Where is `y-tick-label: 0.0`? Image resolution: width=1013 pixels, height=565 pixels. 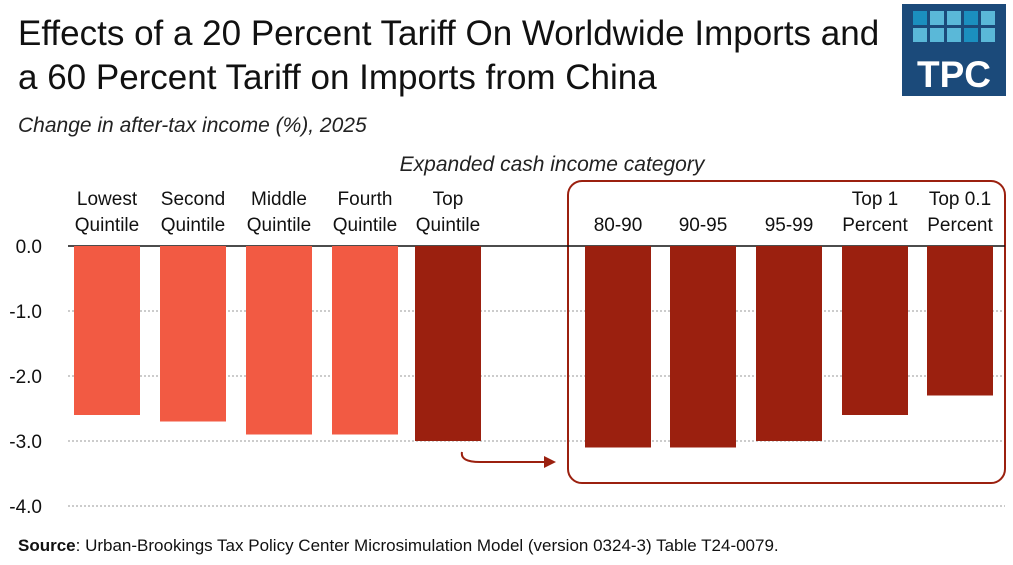
y-tick-label: 0.0 is located at coordinates (29, 247).